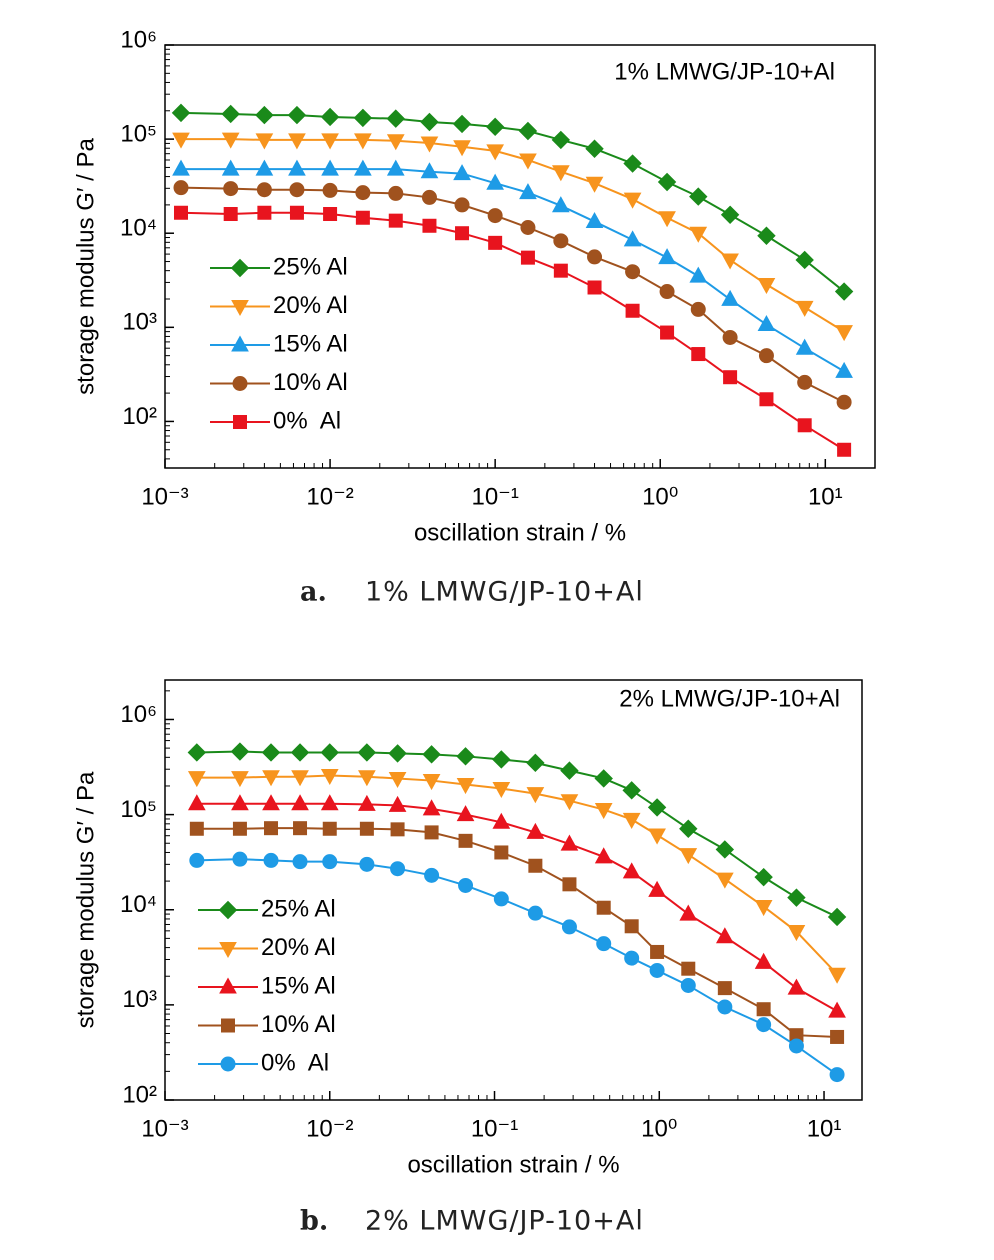 The image size is (994, 1260). What do you see at coordinates (138, 39) in the screenshot?
I see `y-tick-label: 10⁶` at bounding box center [138, 39].